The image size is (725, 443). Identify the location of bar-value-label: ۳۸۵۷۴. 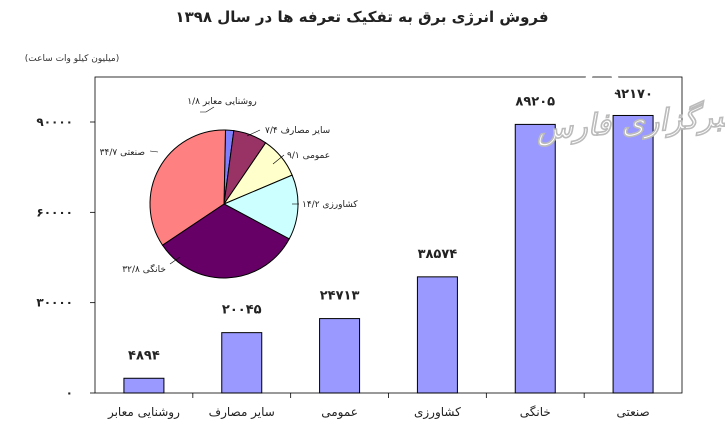
(438, 254).